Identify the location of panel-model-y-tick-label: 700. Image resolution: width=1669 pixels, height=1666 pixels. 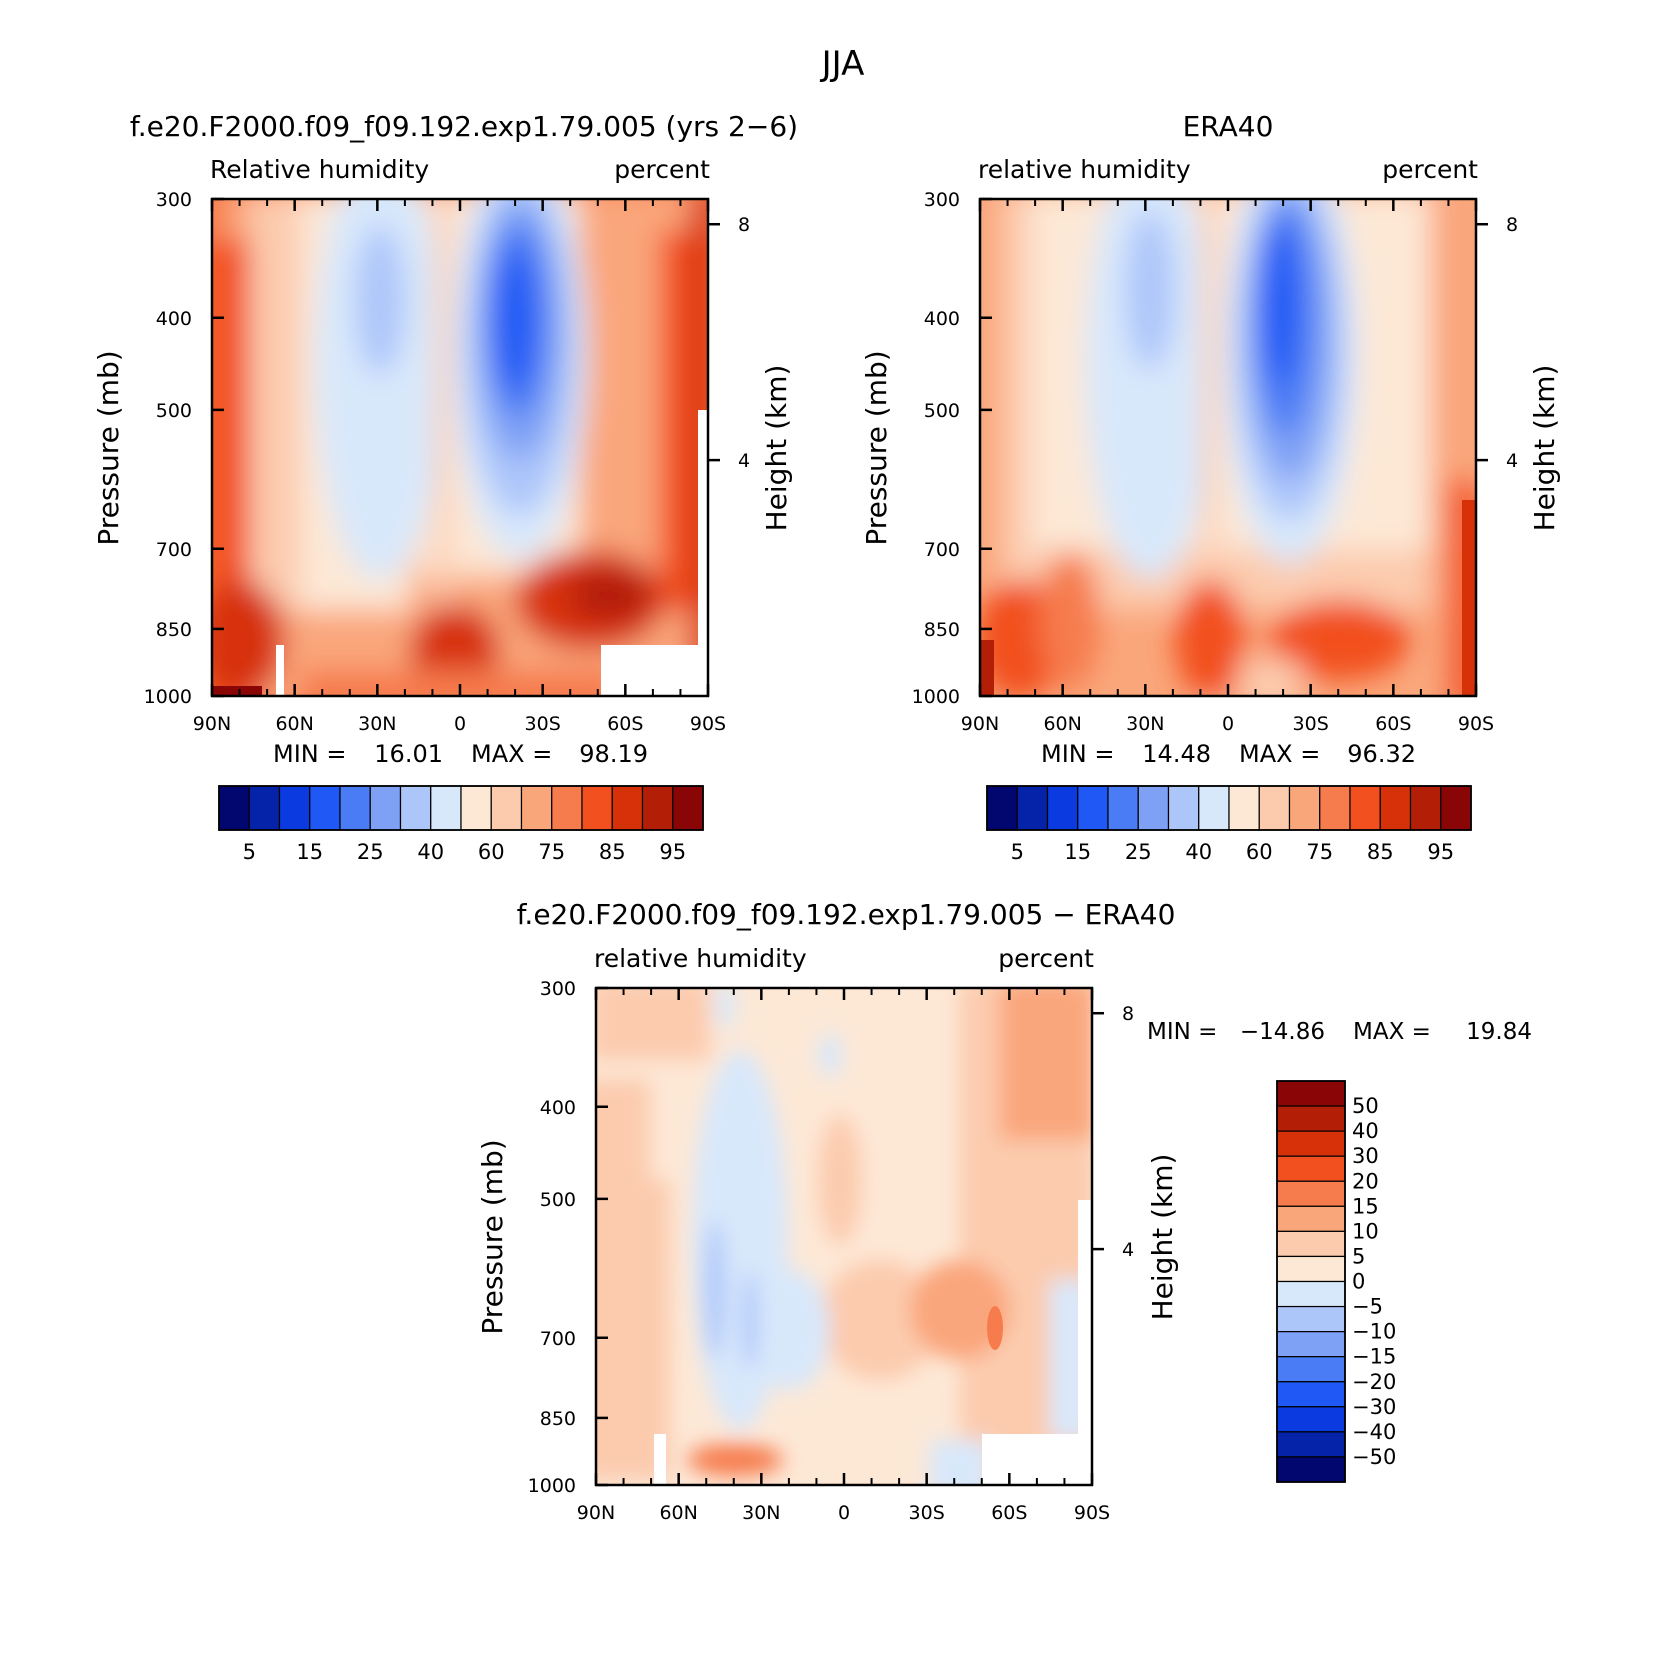
(174, 550).